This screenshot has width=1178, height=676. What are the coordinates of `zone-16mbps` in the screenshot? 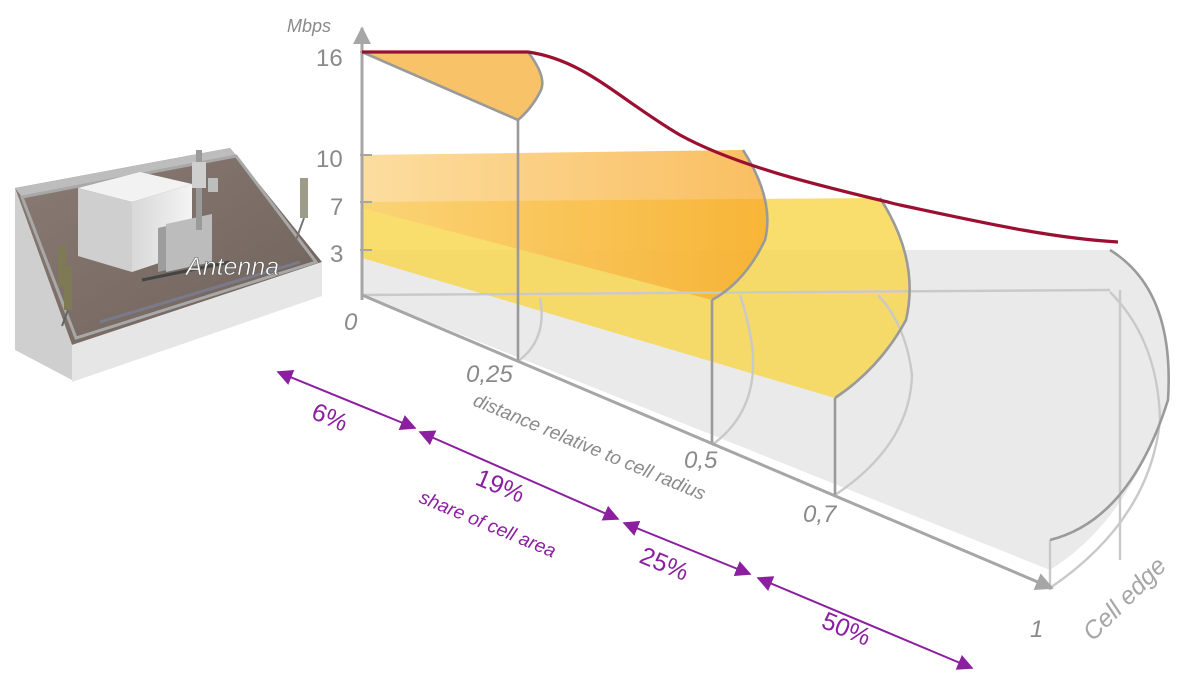 It's located at (452, 86).